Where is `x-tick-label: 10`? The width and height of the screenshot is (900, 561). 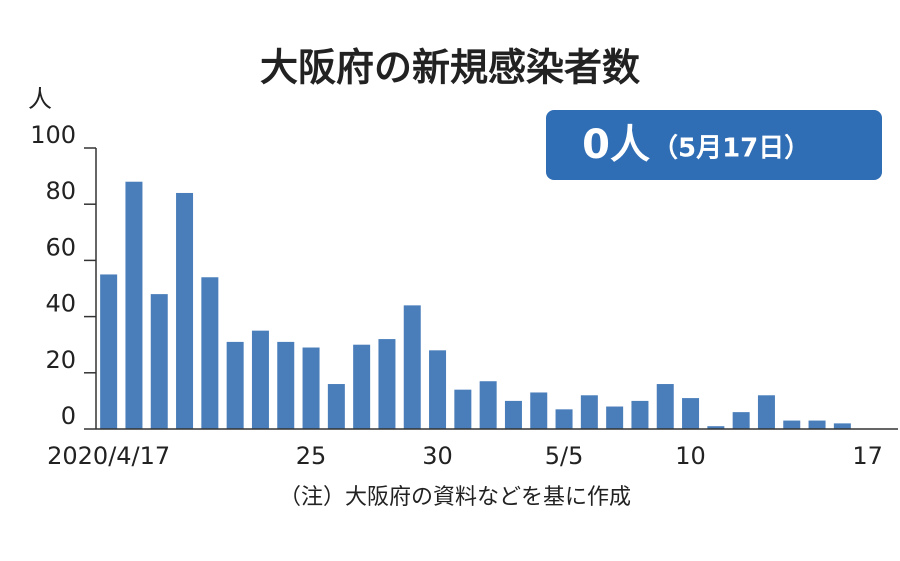 x-tick-label: 10 is located at coordinates (690, 456).